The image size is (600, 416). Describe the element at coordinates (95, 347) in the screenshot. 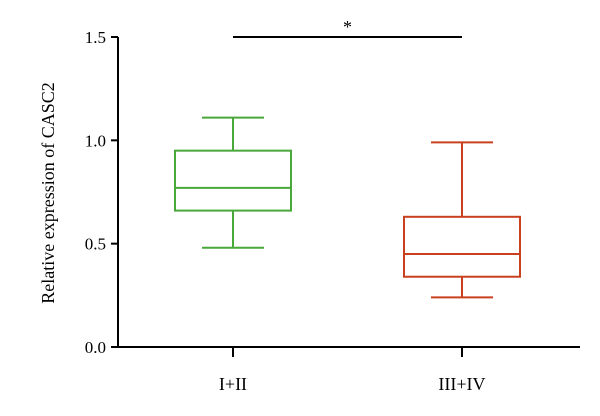

I see `y-tick-label-0: 0.0` at that location.